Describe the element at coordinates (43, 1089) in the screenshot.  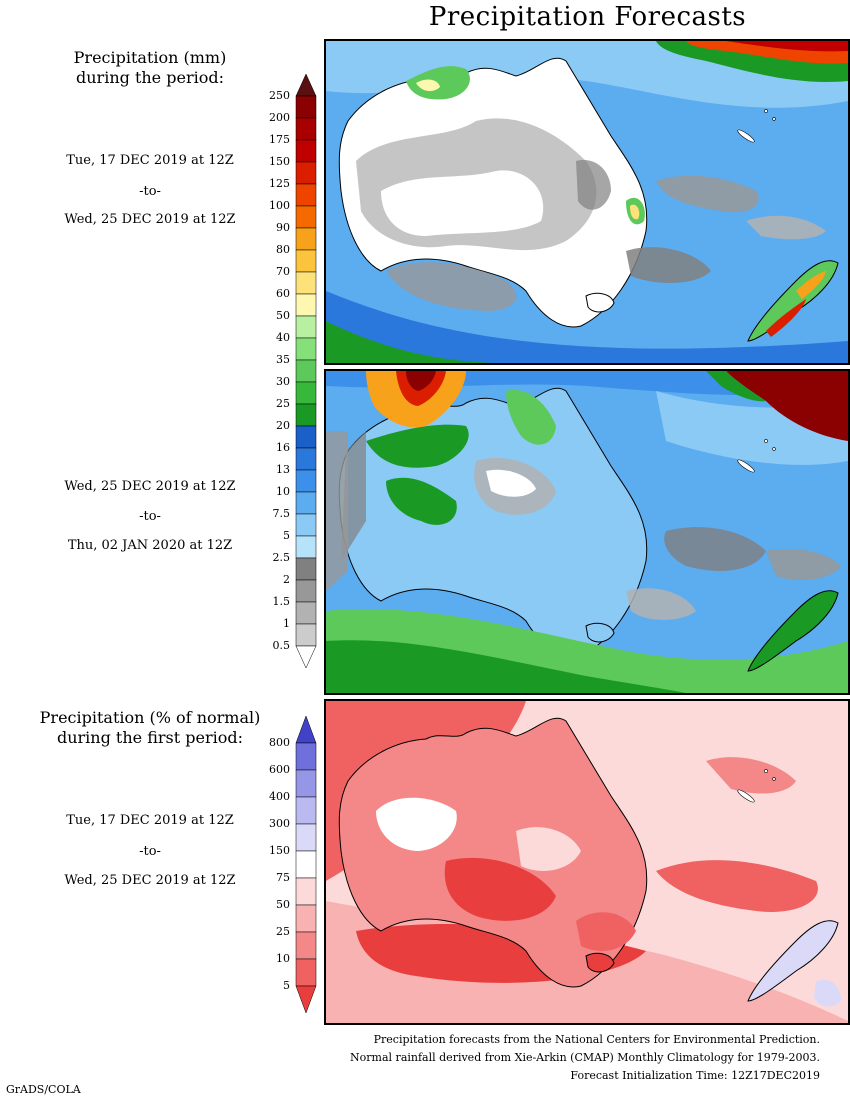
I see `grads-credit: GrADS/COLA` at that location.